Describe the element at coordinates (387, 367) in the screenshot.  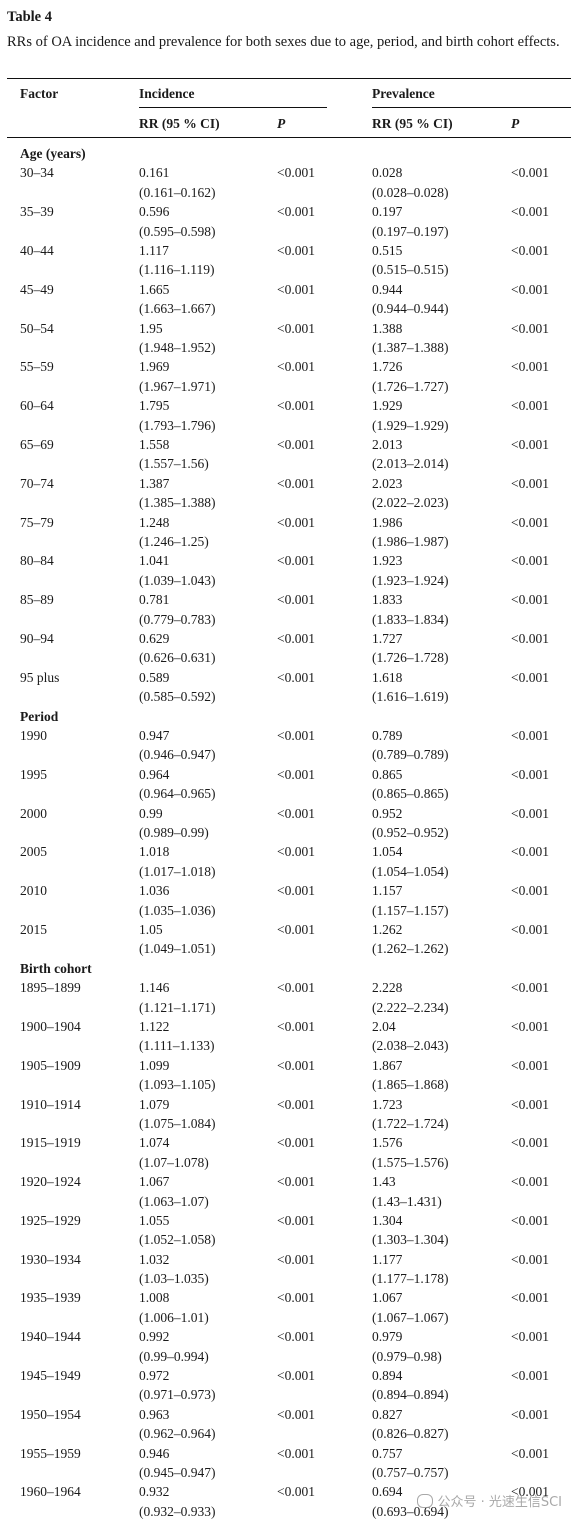
I see `prevalence-rr: 1.726` at that location.